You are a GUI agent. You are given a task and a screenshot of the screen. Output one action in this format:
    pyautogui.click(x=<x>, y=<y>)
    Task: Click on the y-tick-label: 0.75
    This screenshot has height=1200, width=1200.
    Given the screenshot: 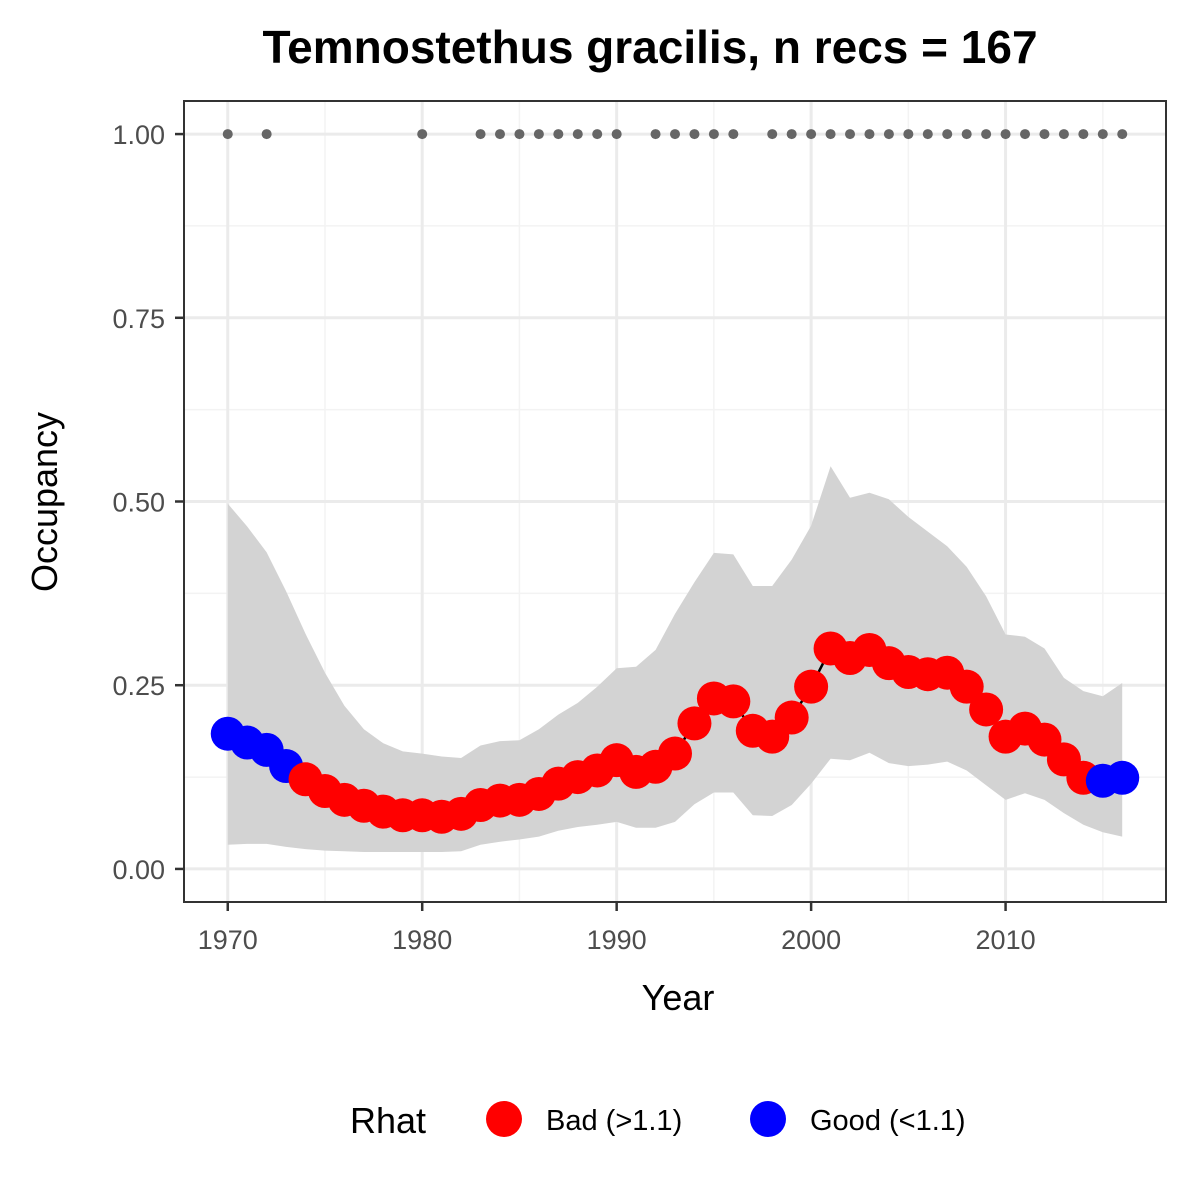 What is the action you would take?
    pyautogui.click(x=138, y=319)
    